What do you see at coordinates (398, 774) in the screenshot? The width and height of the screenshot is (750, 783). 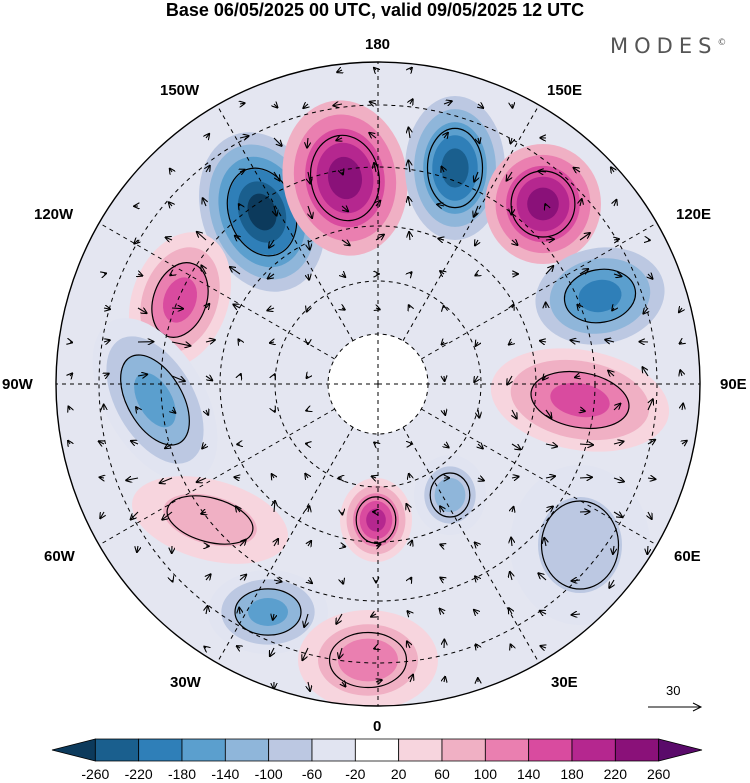 I see `colorbar-tick-label: 20` at bounding box center [398, 774].